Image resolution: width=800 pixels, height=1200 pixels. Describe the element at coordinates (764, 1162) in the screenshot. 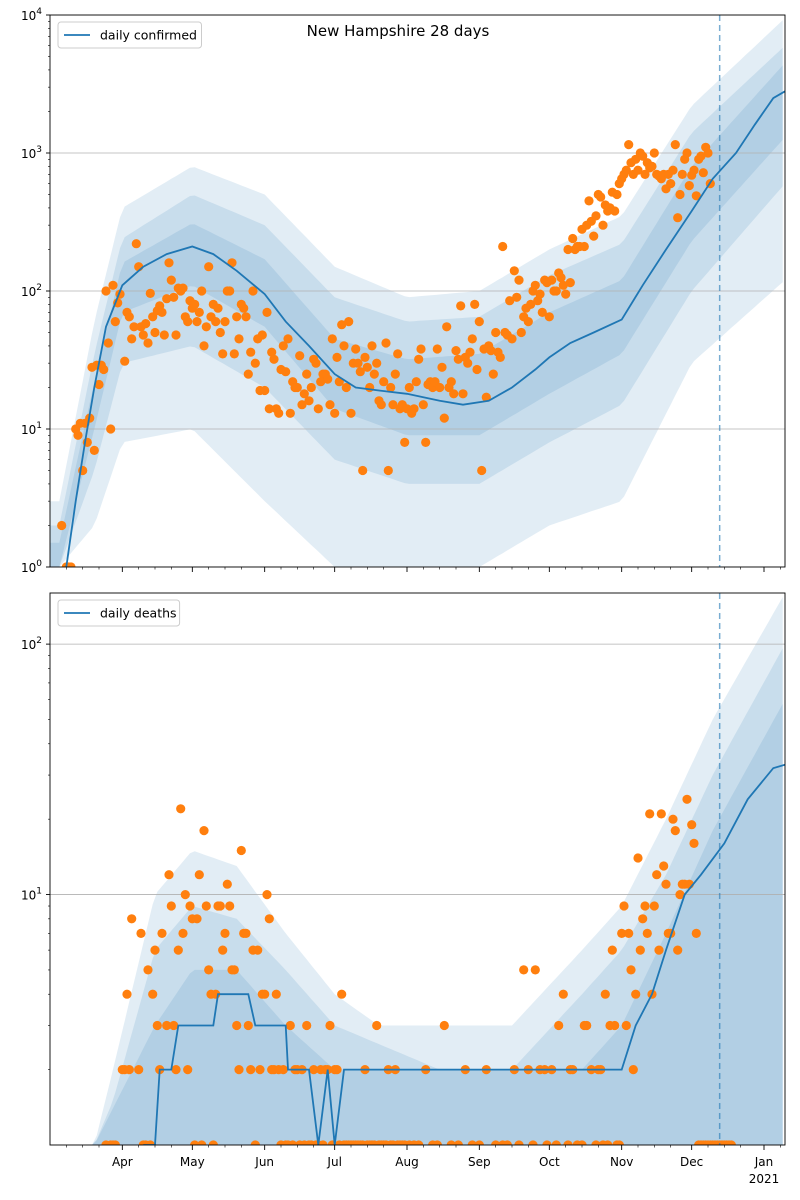

I see `x-tick-label: Jan` at that location.